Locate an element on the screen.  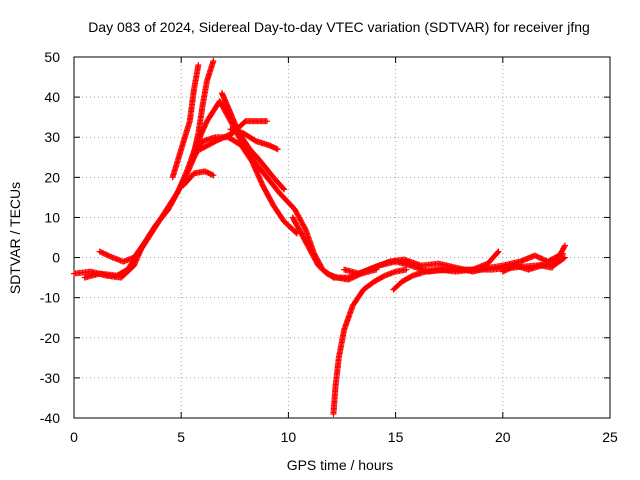
y-tick-label: -20 is located at coordinates (50, 338).